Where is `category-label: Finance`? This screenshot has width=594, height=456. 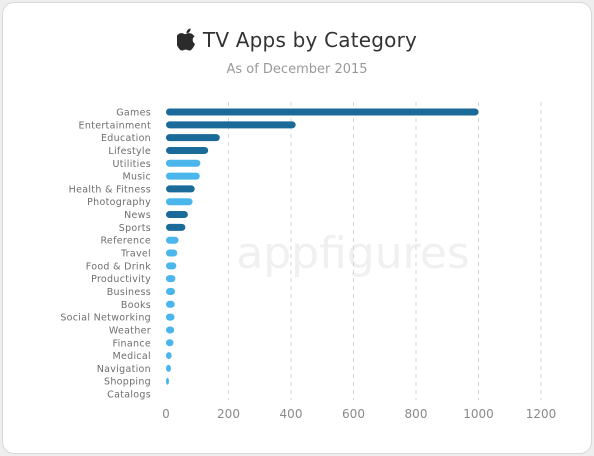 category-label: Finance is located at coordinates (132, 343).